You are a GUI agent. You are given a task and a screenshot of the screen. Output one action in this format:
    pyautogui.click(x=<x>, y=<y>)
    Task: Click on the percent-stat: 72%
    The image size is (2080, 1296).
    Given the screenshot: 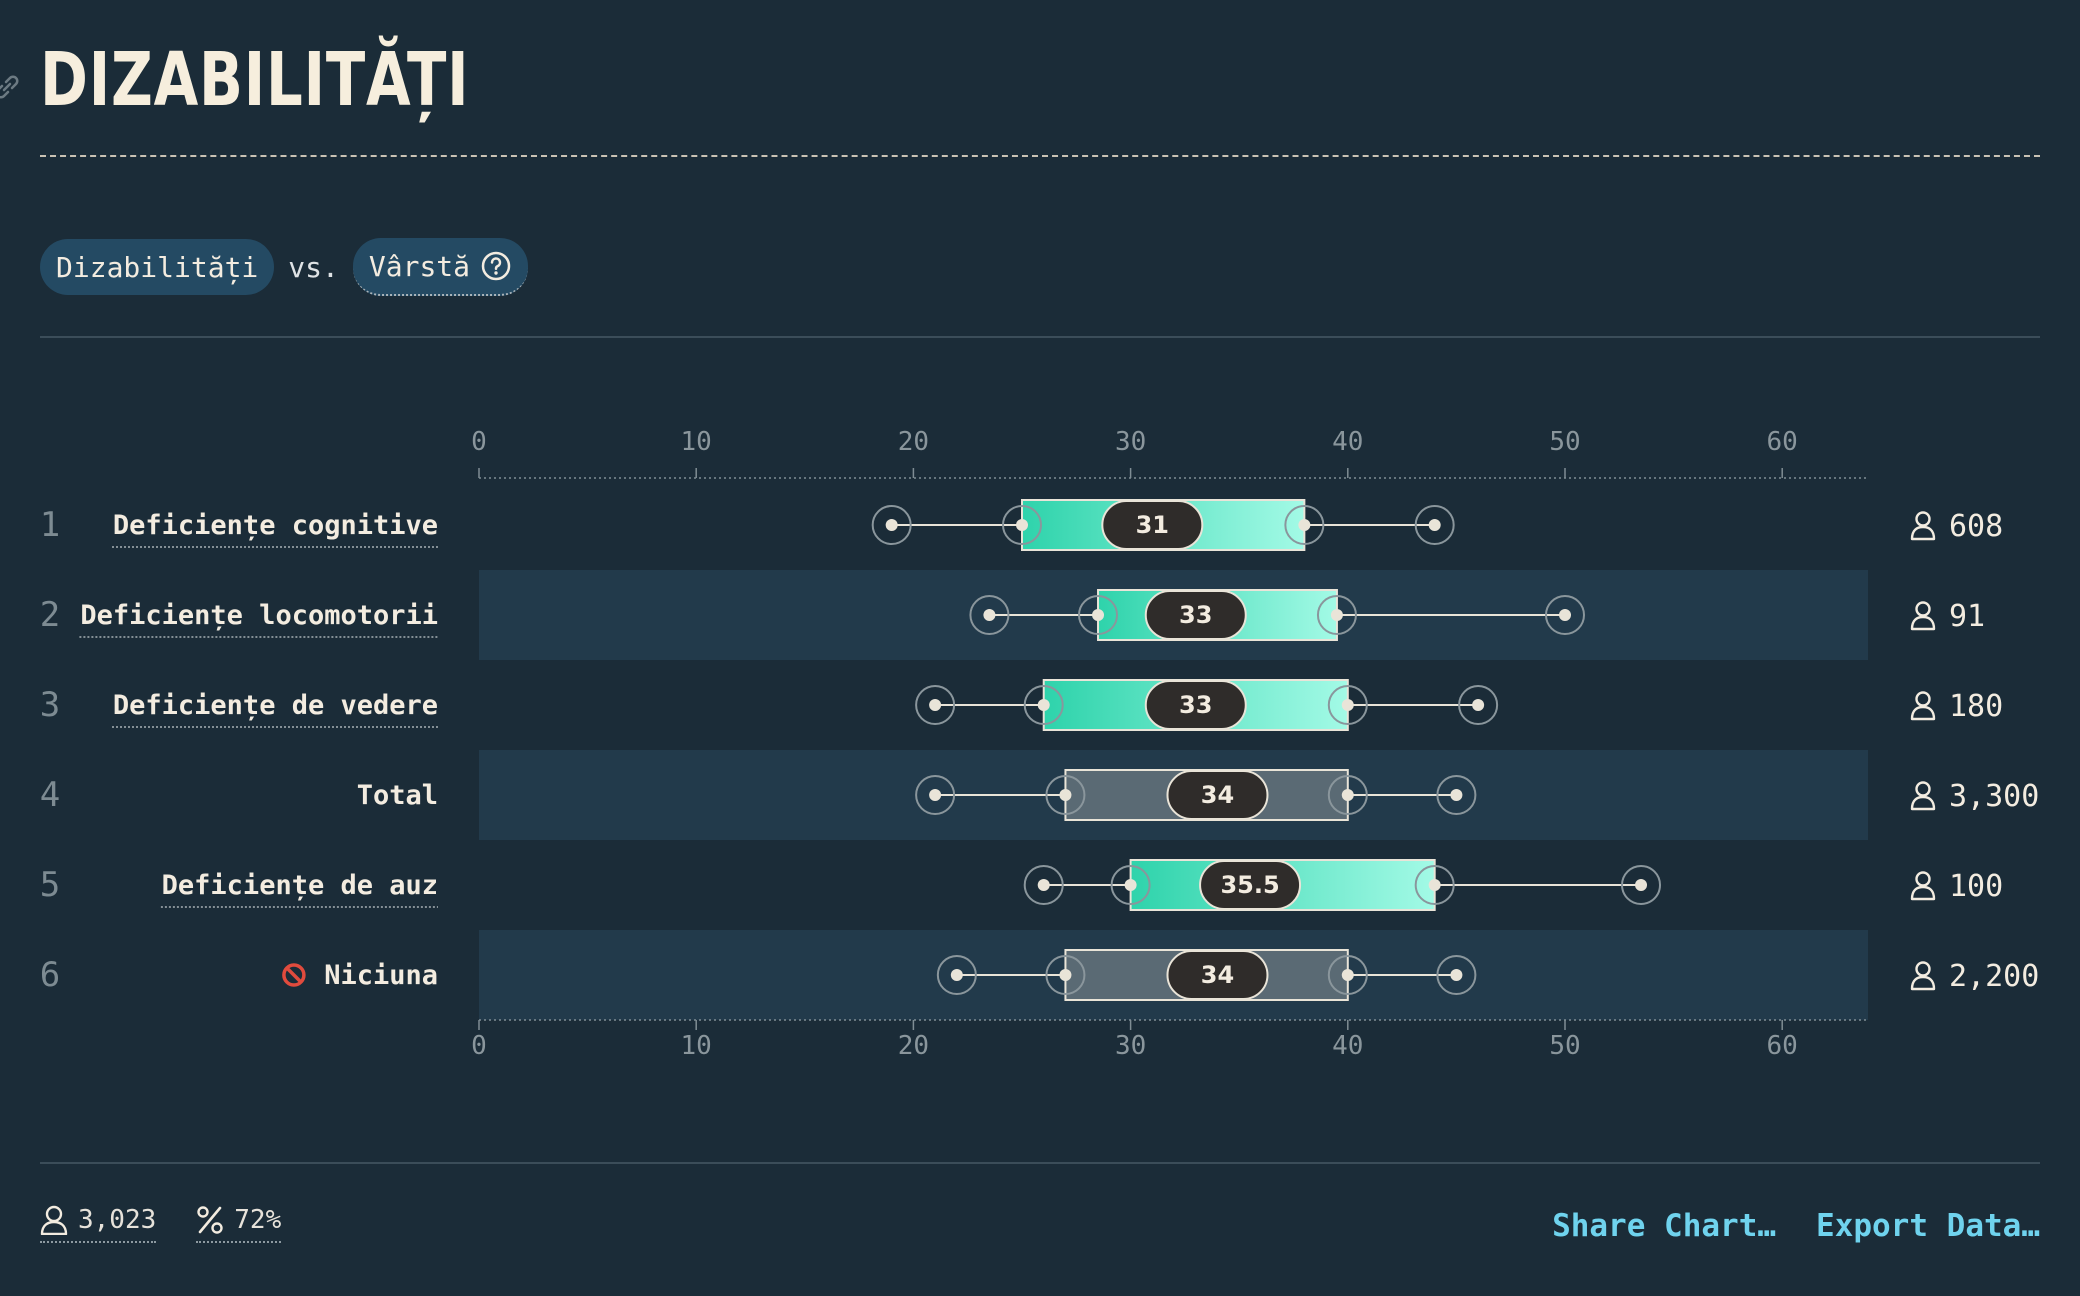 What is the action you would take?
    pyautogui.click(x=239, y=1224)
    